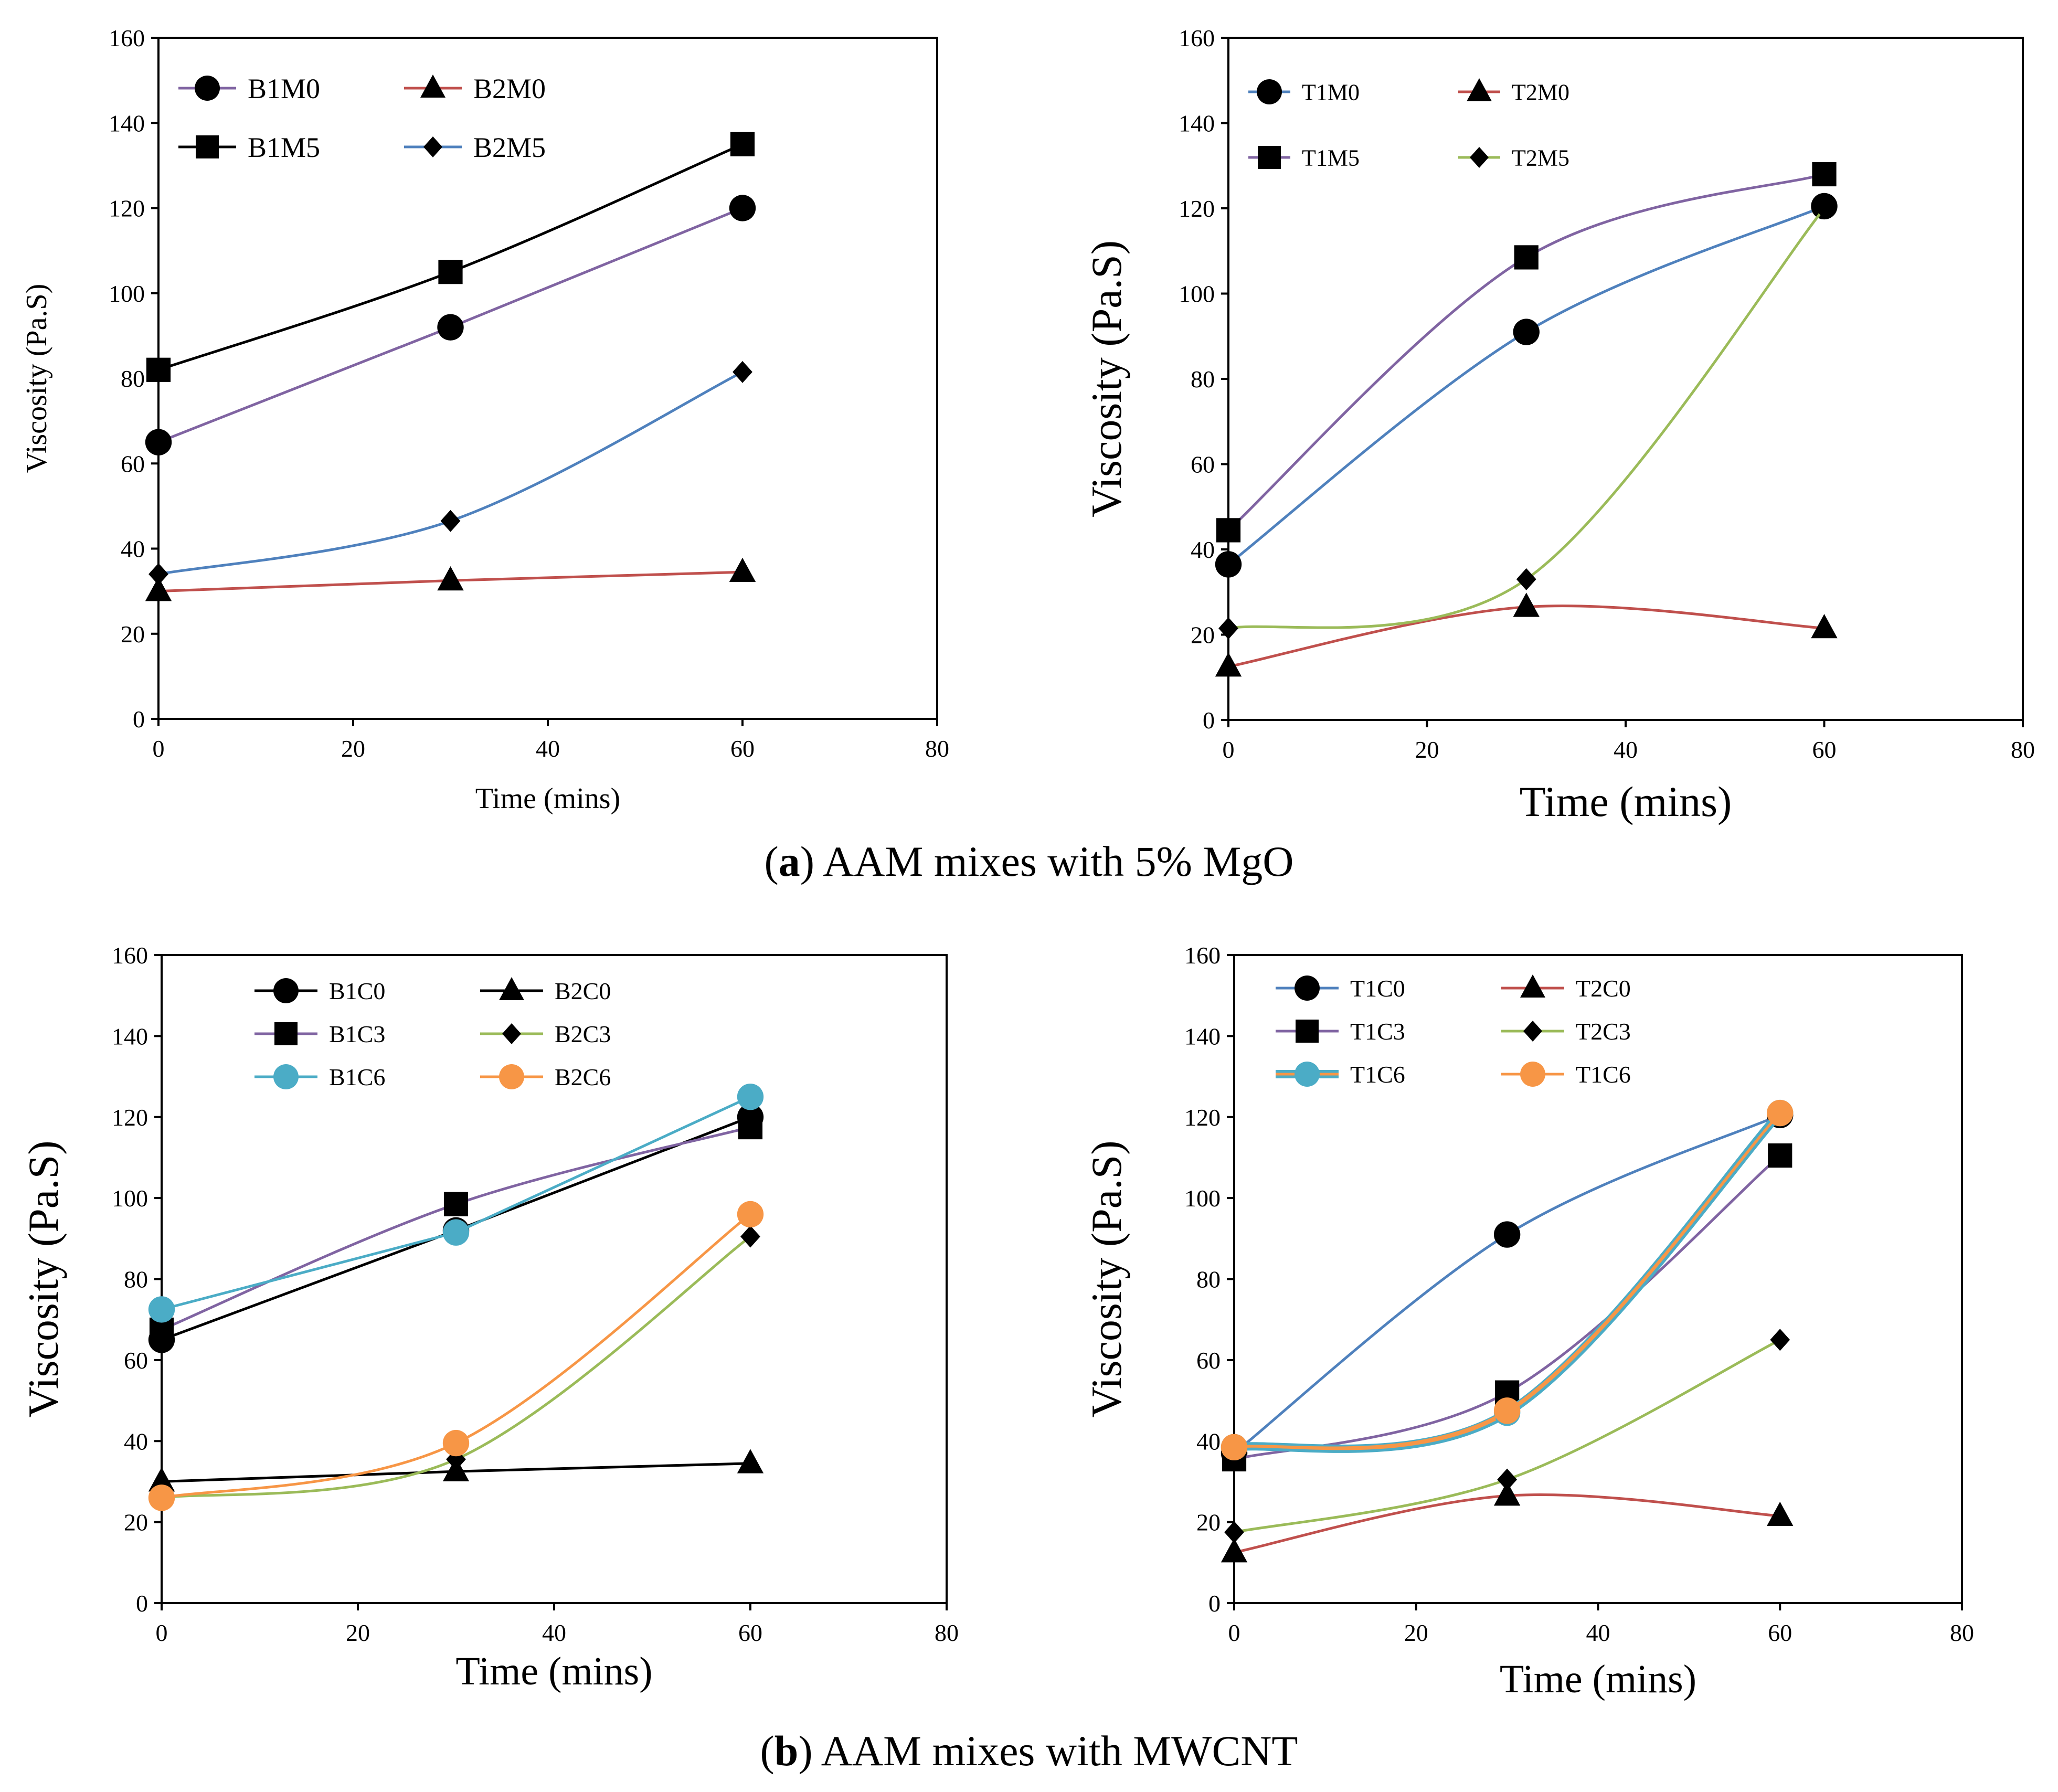  Describe the element at coordinates (1377, 1074) in the screenshot. I see `legend-label: T1C6` at that location.